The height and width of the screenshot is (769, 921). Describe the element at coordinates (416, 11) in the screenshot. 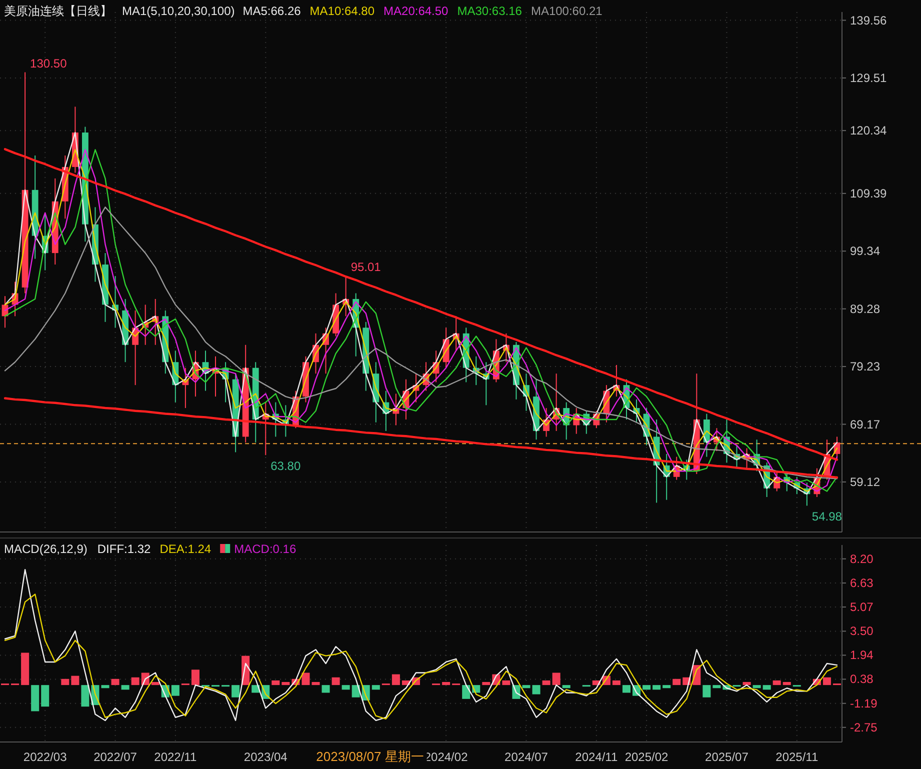

I see `text: MA20:64.50` at that location.